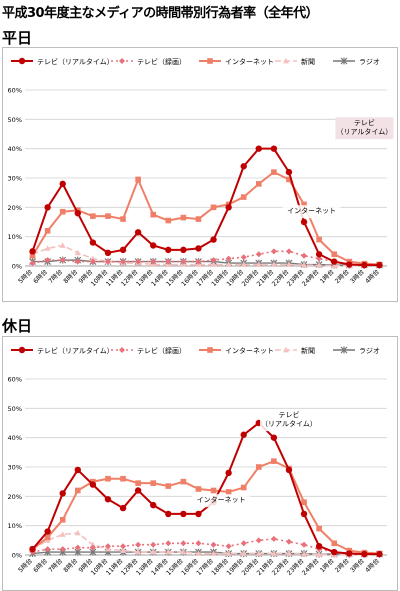 This screenshot has height=591, width=400. Describe the element at coordinates (311, 212) in the screenshot. I see `chart-annotation: インターネット` at that location.